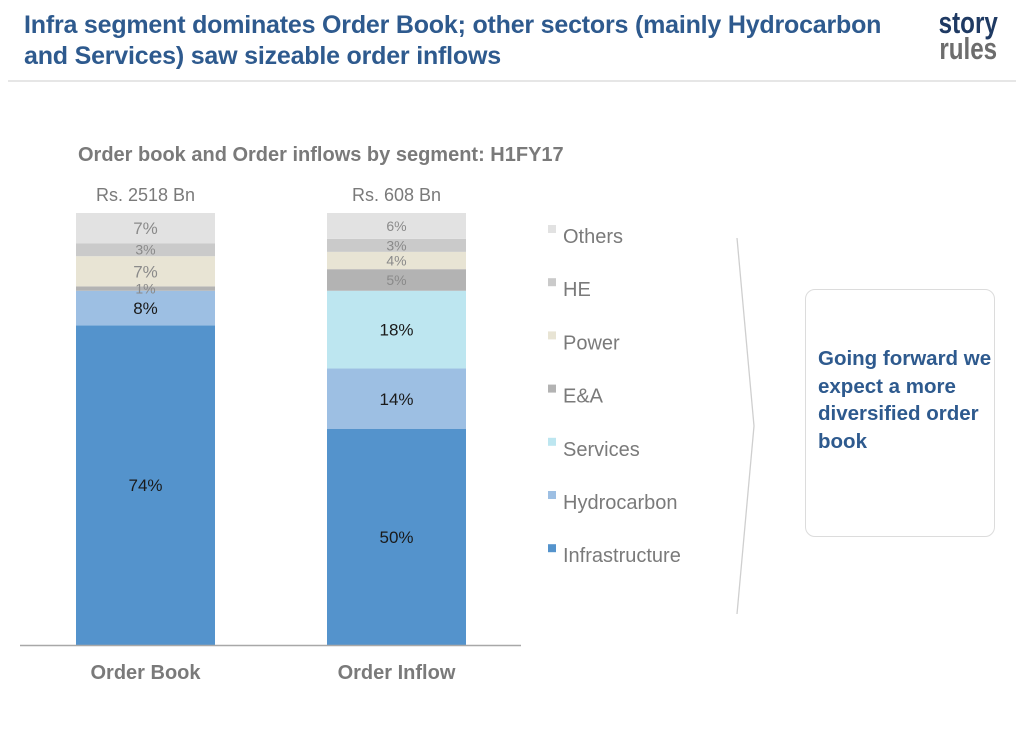  Describe the element at coordinates (552, 388) in the screenshot. I see `legend-swatch-e-a` at that location.